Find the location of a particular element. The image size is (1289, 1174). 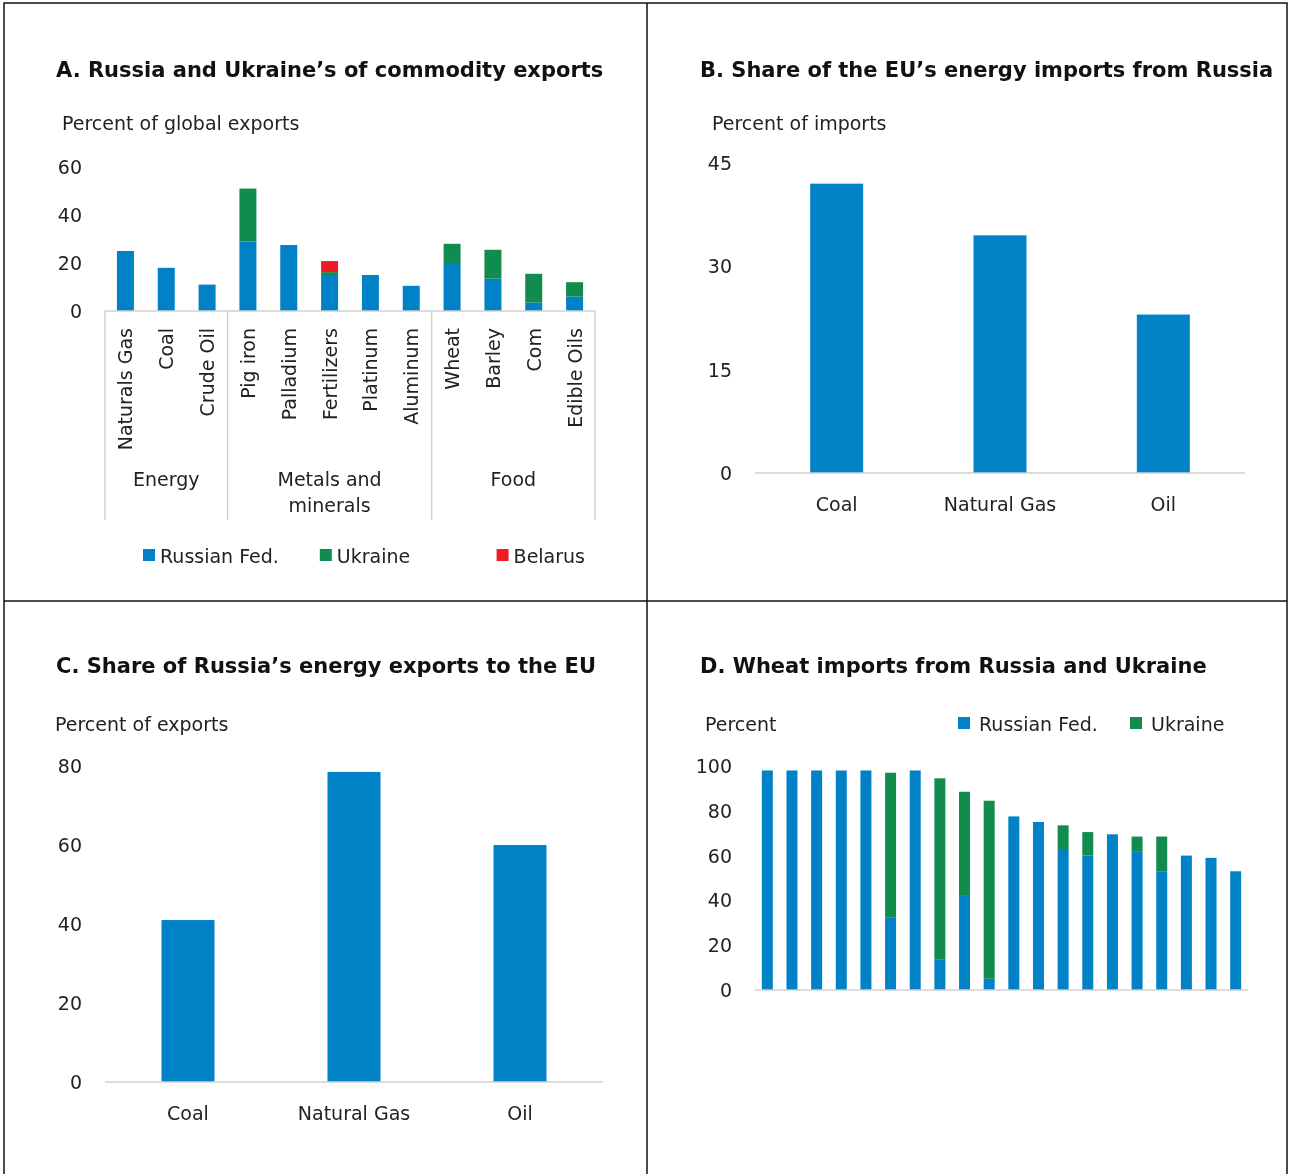

chart-title: C. Share of Russia’s energy exports to the EU is located at coordinates (326, 666).